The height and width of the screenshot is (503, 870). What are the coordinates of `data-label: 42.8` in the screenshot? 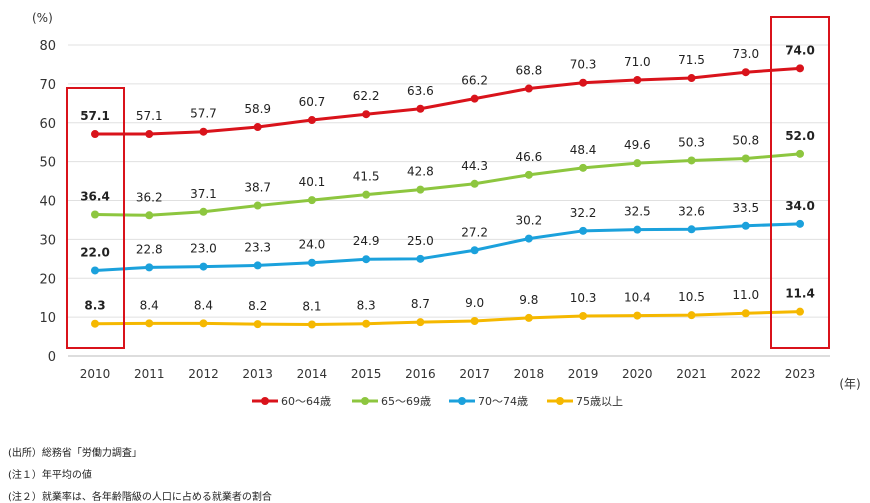 It's located at (420, 172).